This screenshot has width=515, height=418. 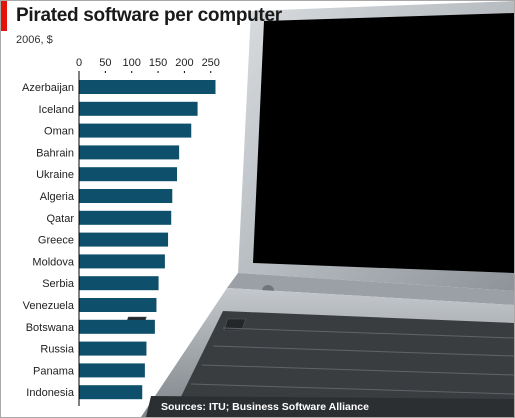 What do you see at coordinates (49, 306) in the screenshot?
I see `category-label: Venezuela` at bounding box center [49, 306].